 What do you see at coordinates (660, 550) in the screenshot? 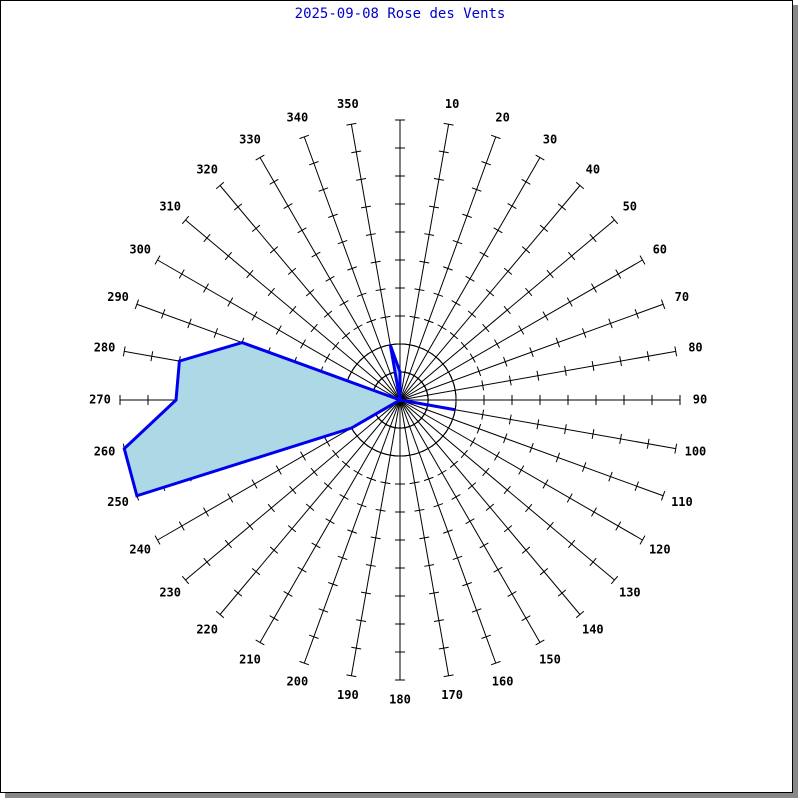
I see `angle-label: 120` at bounding box center [660, 550].